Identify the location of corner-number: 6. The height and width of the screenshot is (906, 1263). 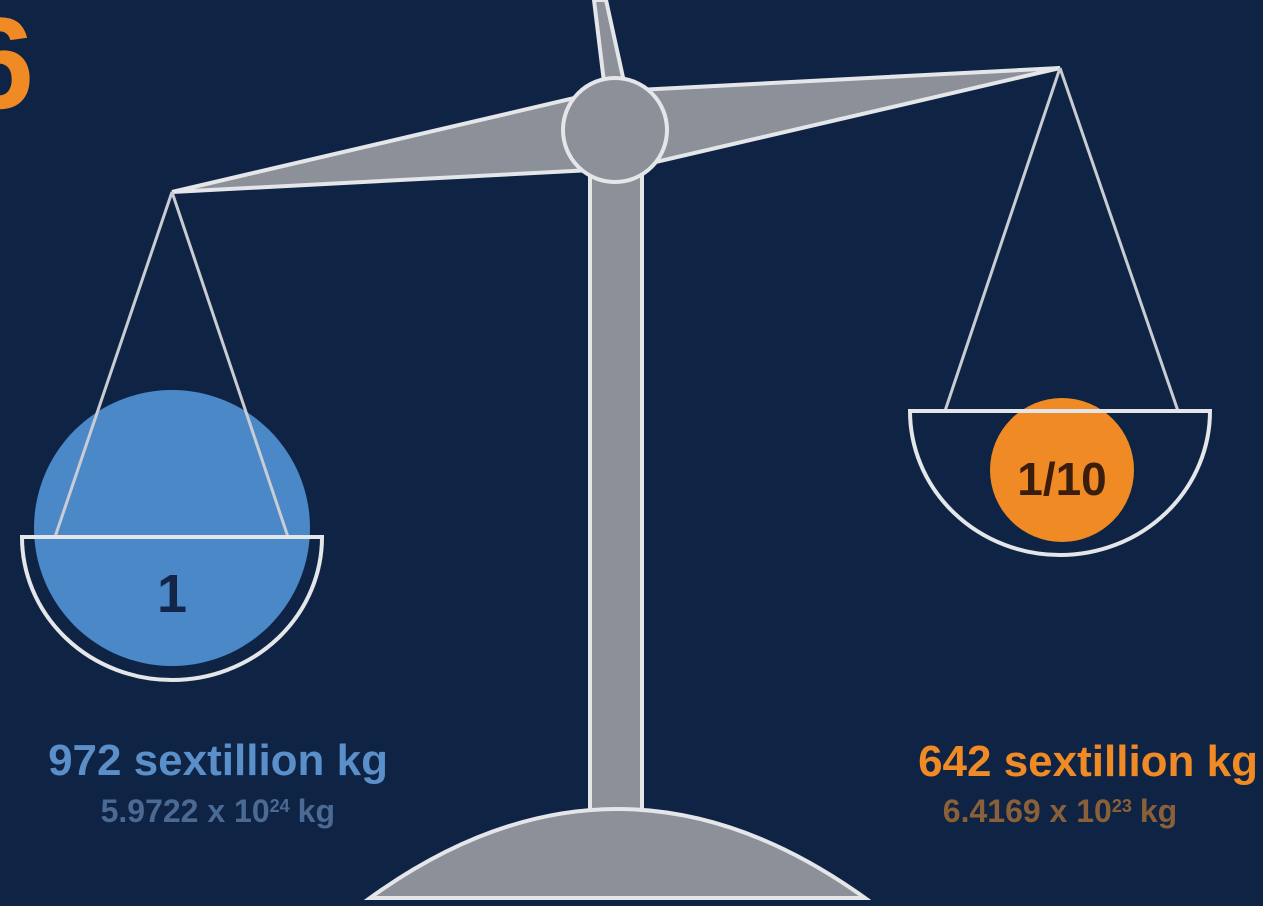
(17, 68).